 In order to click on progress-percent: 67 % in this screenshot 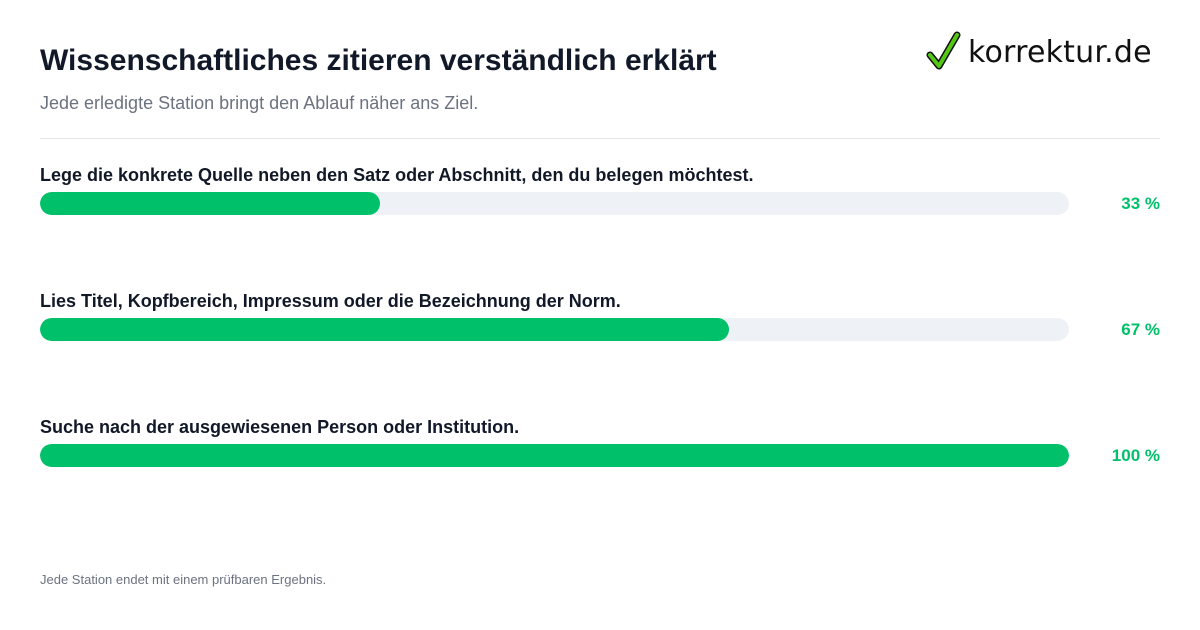, I will do `click(1140, 329)`.